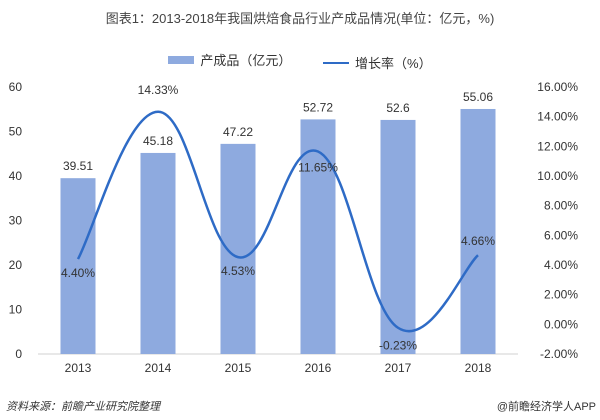 The image size is (600, 420). What do you see at coordinates (398, 346) in the screenshot?
I see `line-value-label: -0.23%` at bounding box center [398, 346].